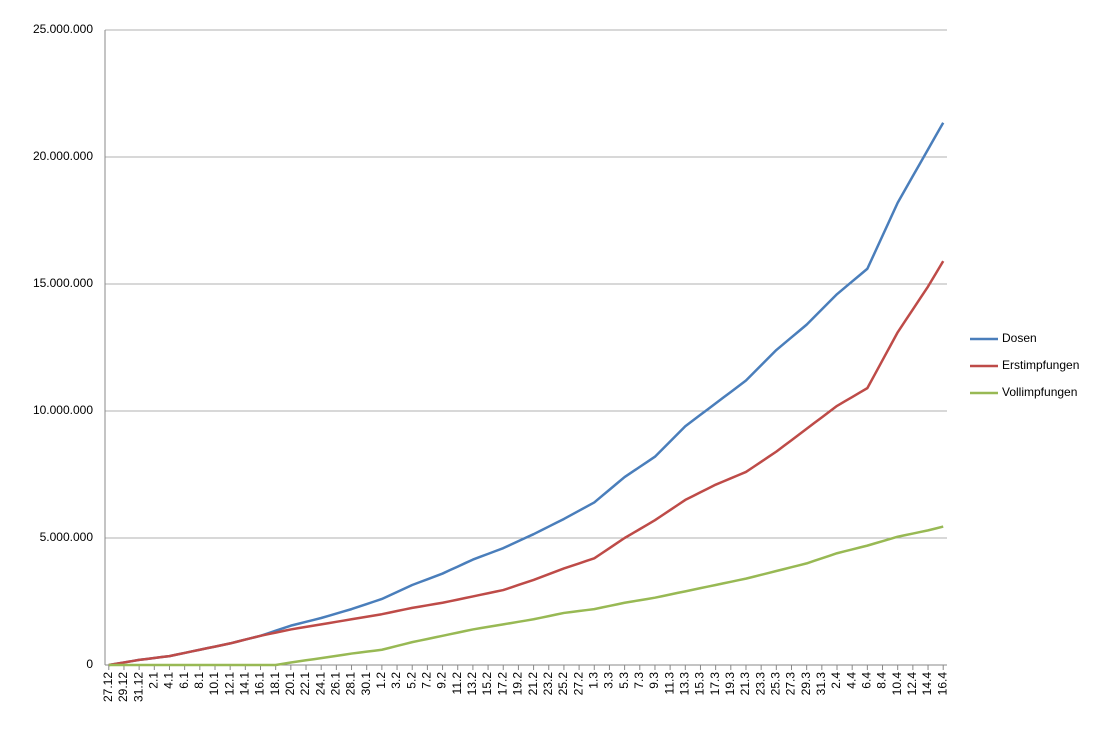 The width and height of the screenshot is (1120, 737). I want to click on y-tick-label: 5.000.000, so click(67, 537).